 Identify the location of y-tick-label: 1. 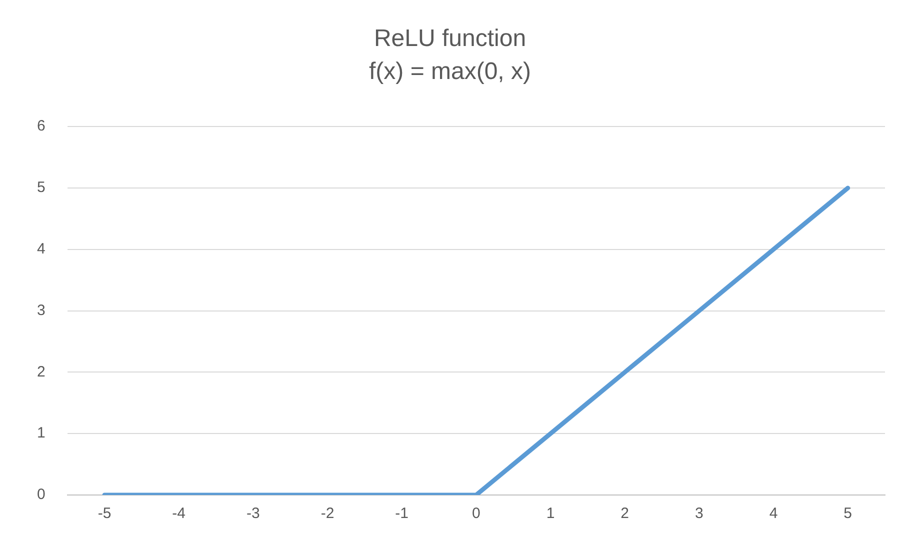
(41, 433).